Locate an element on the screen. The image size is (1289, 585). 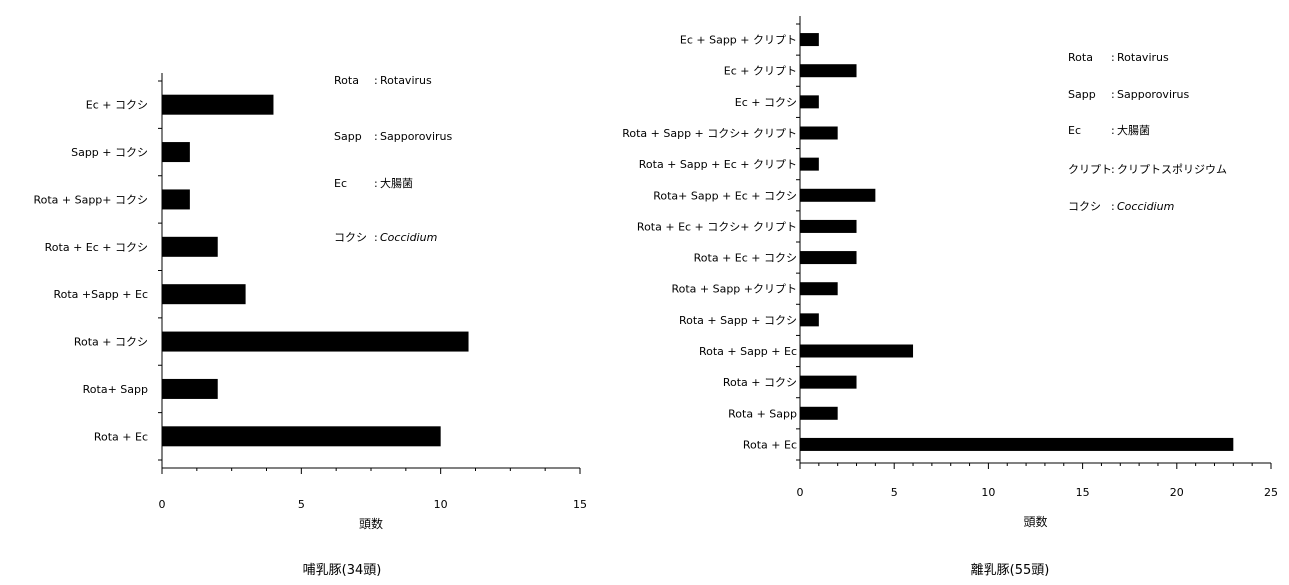
legend-key: クリプト is located at coordinates (1090, 169).